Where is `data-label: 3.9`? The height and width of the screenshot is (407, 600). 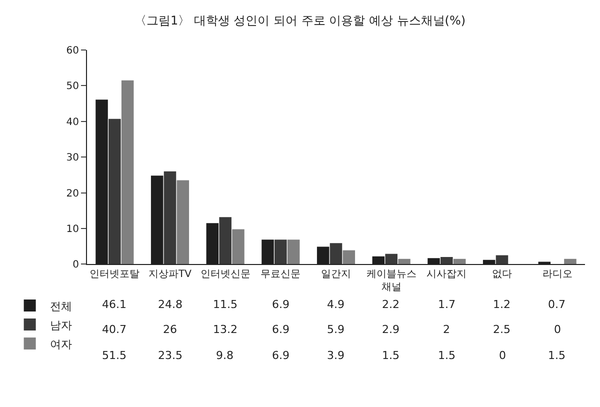 data-label: 3.9 is located at coordinates (335, 355).